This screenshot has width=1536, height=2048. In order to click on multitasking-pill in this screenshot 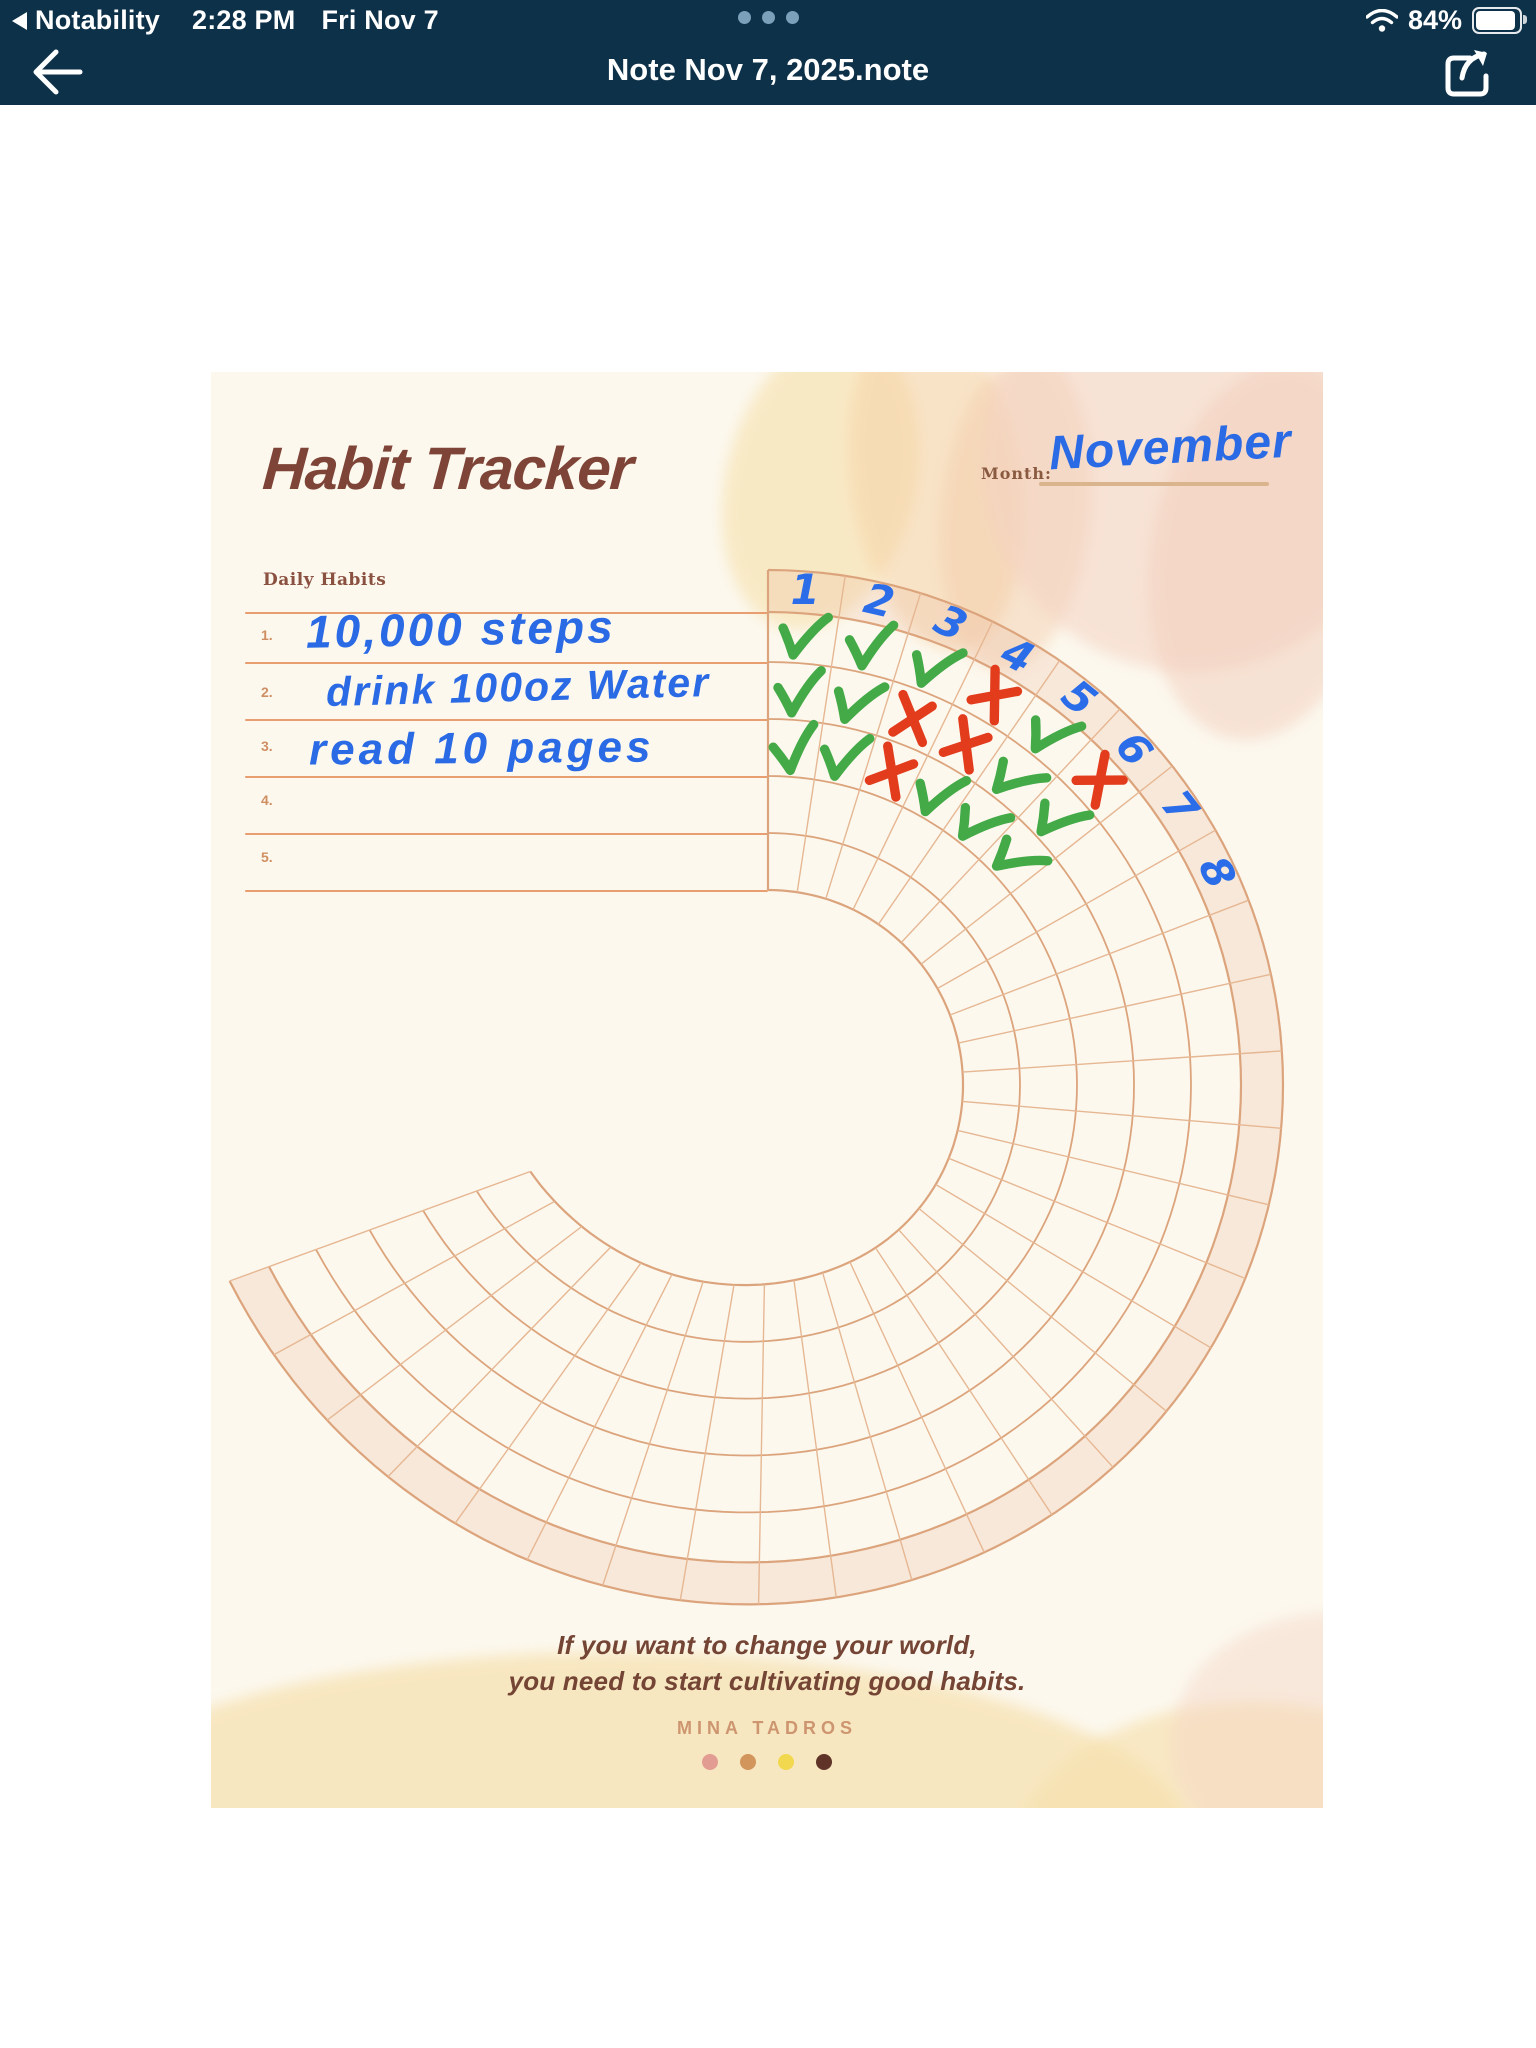, I will do `click(768, 17)`.